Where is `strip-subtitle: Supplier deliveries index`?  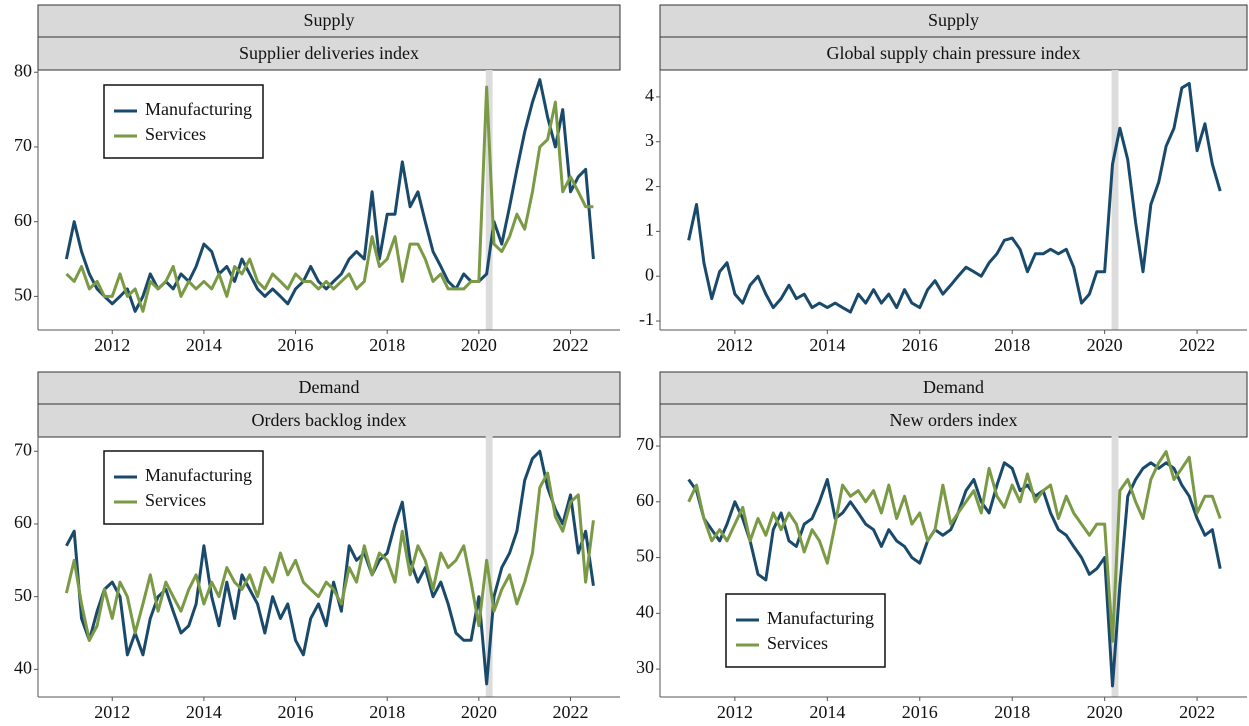
strip-subtitle: Supplier deliveries index is located at coordinates (329, 53).